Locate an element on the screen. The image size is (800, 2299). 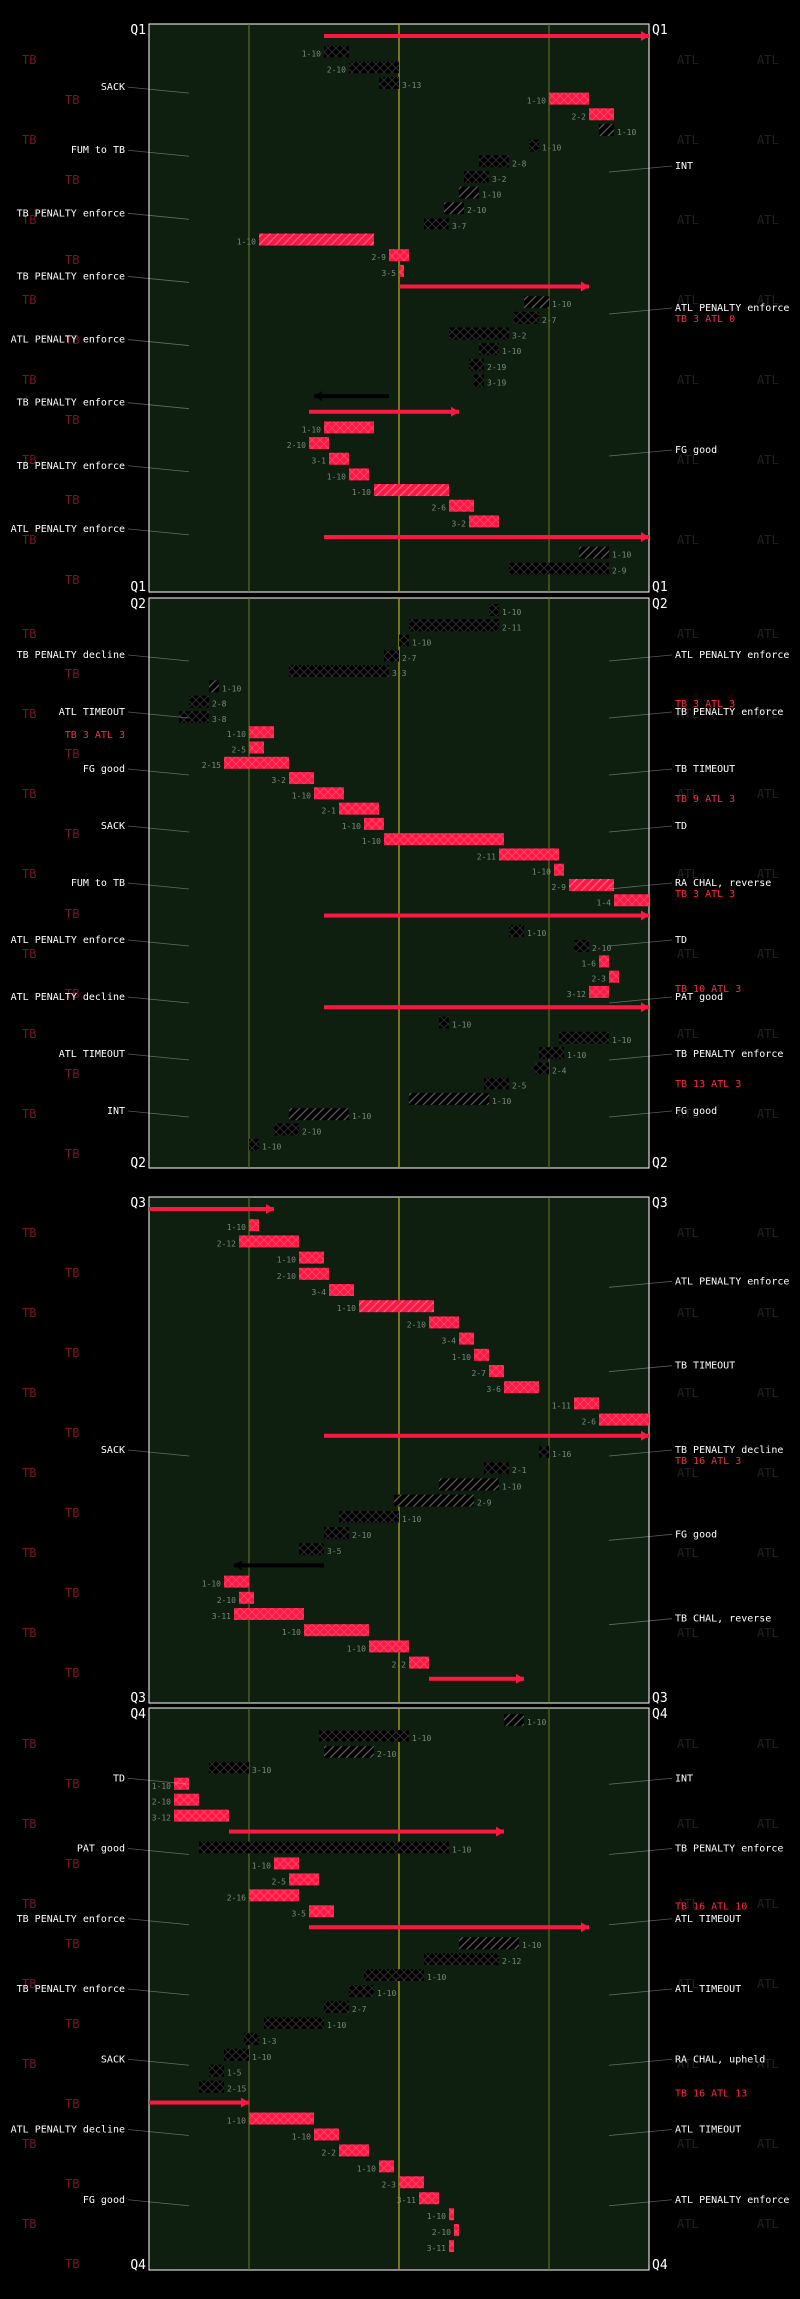
event-label-right: ATL PENALTY enforce is located at coordinates (732, 1281).